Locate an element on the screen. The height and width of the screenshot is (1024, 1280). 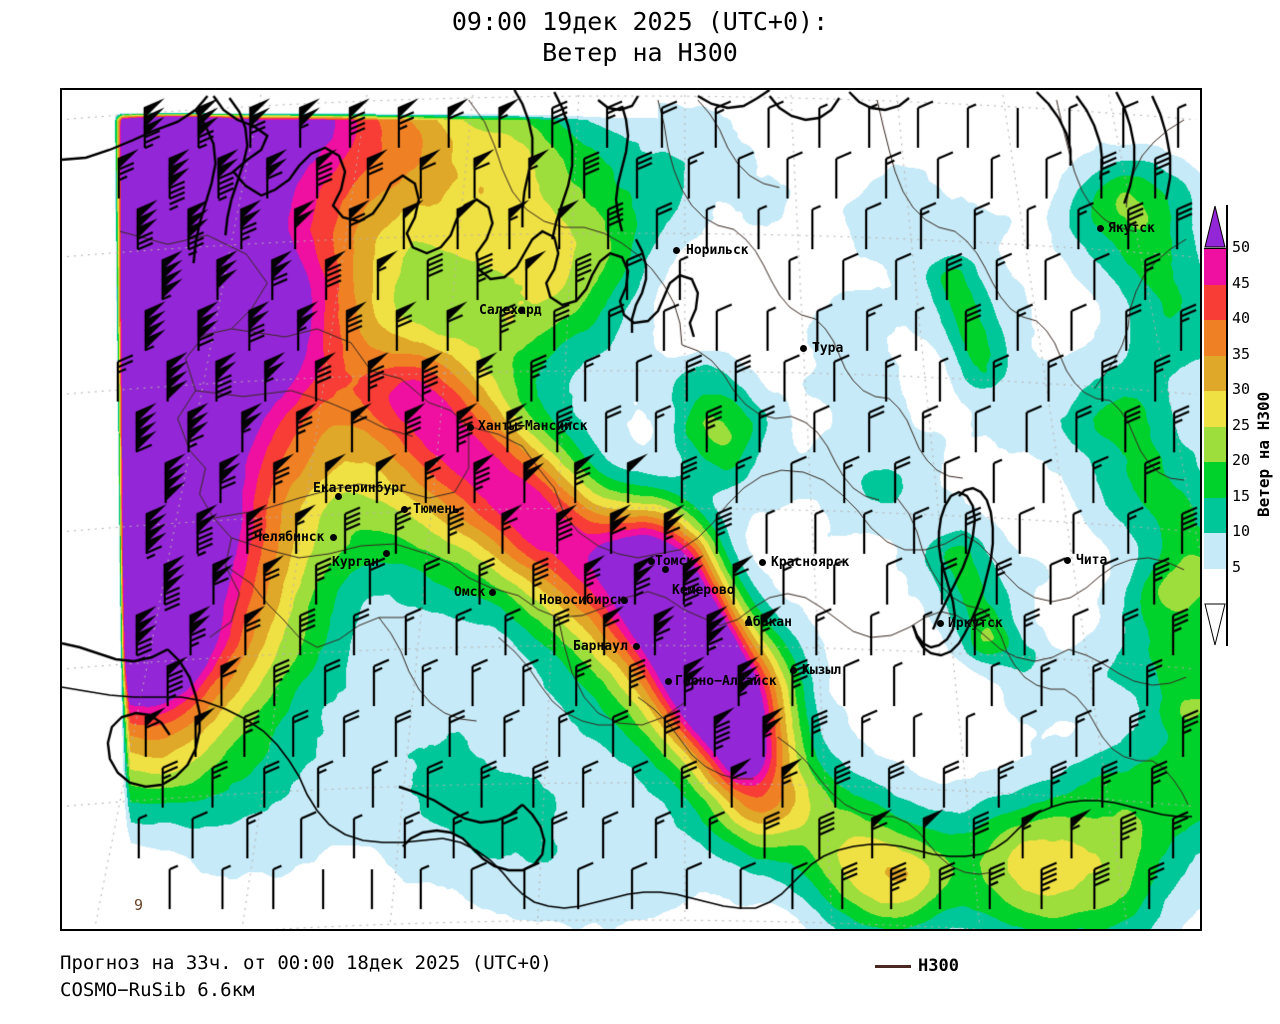
colorbar-title: Ветер на H300 is located at coordinates (1264, 410).